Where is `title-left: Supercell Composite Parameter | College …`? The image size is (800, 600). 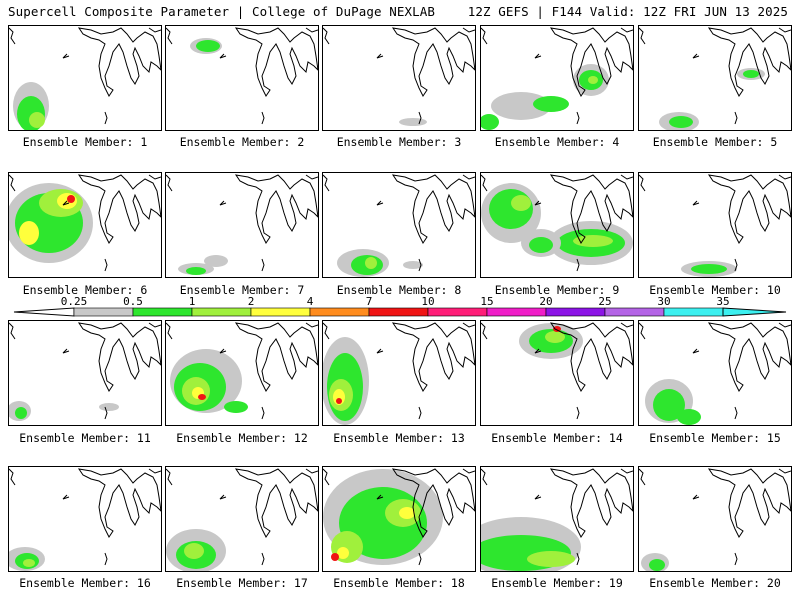
title-left: Supercell Composite Parameter | College … is located at coordinates (222, 11).